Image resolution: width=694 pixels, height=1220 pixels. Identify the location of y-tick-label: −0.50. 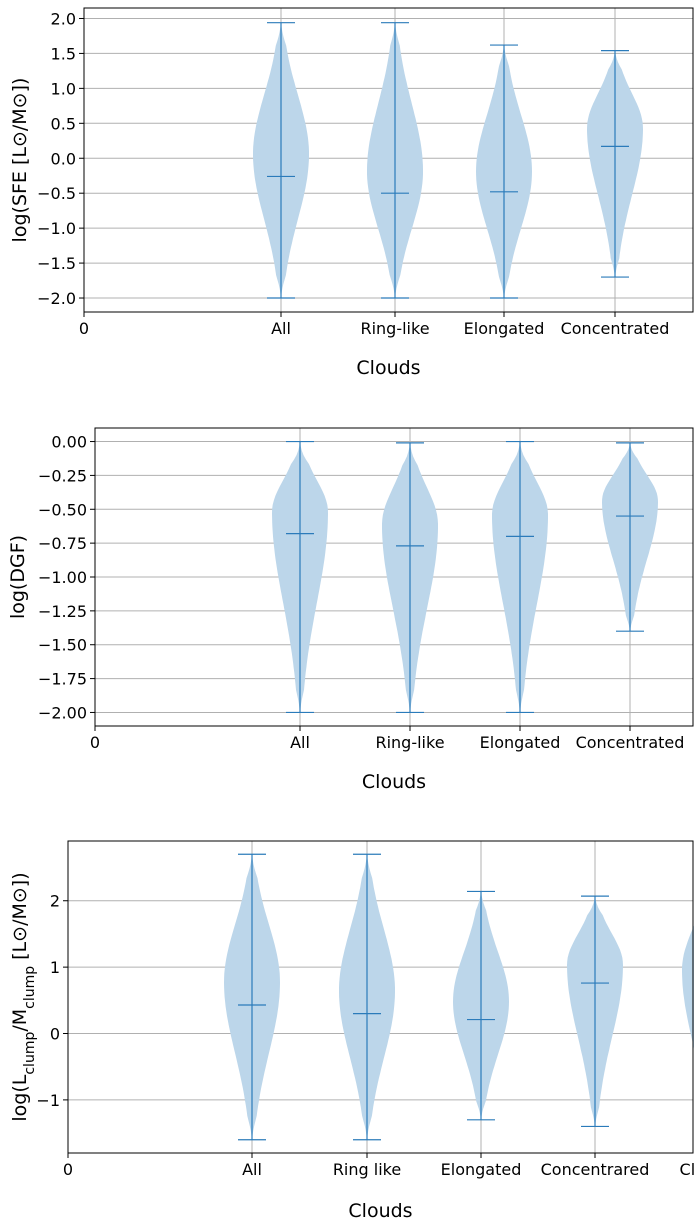
(62, 509).